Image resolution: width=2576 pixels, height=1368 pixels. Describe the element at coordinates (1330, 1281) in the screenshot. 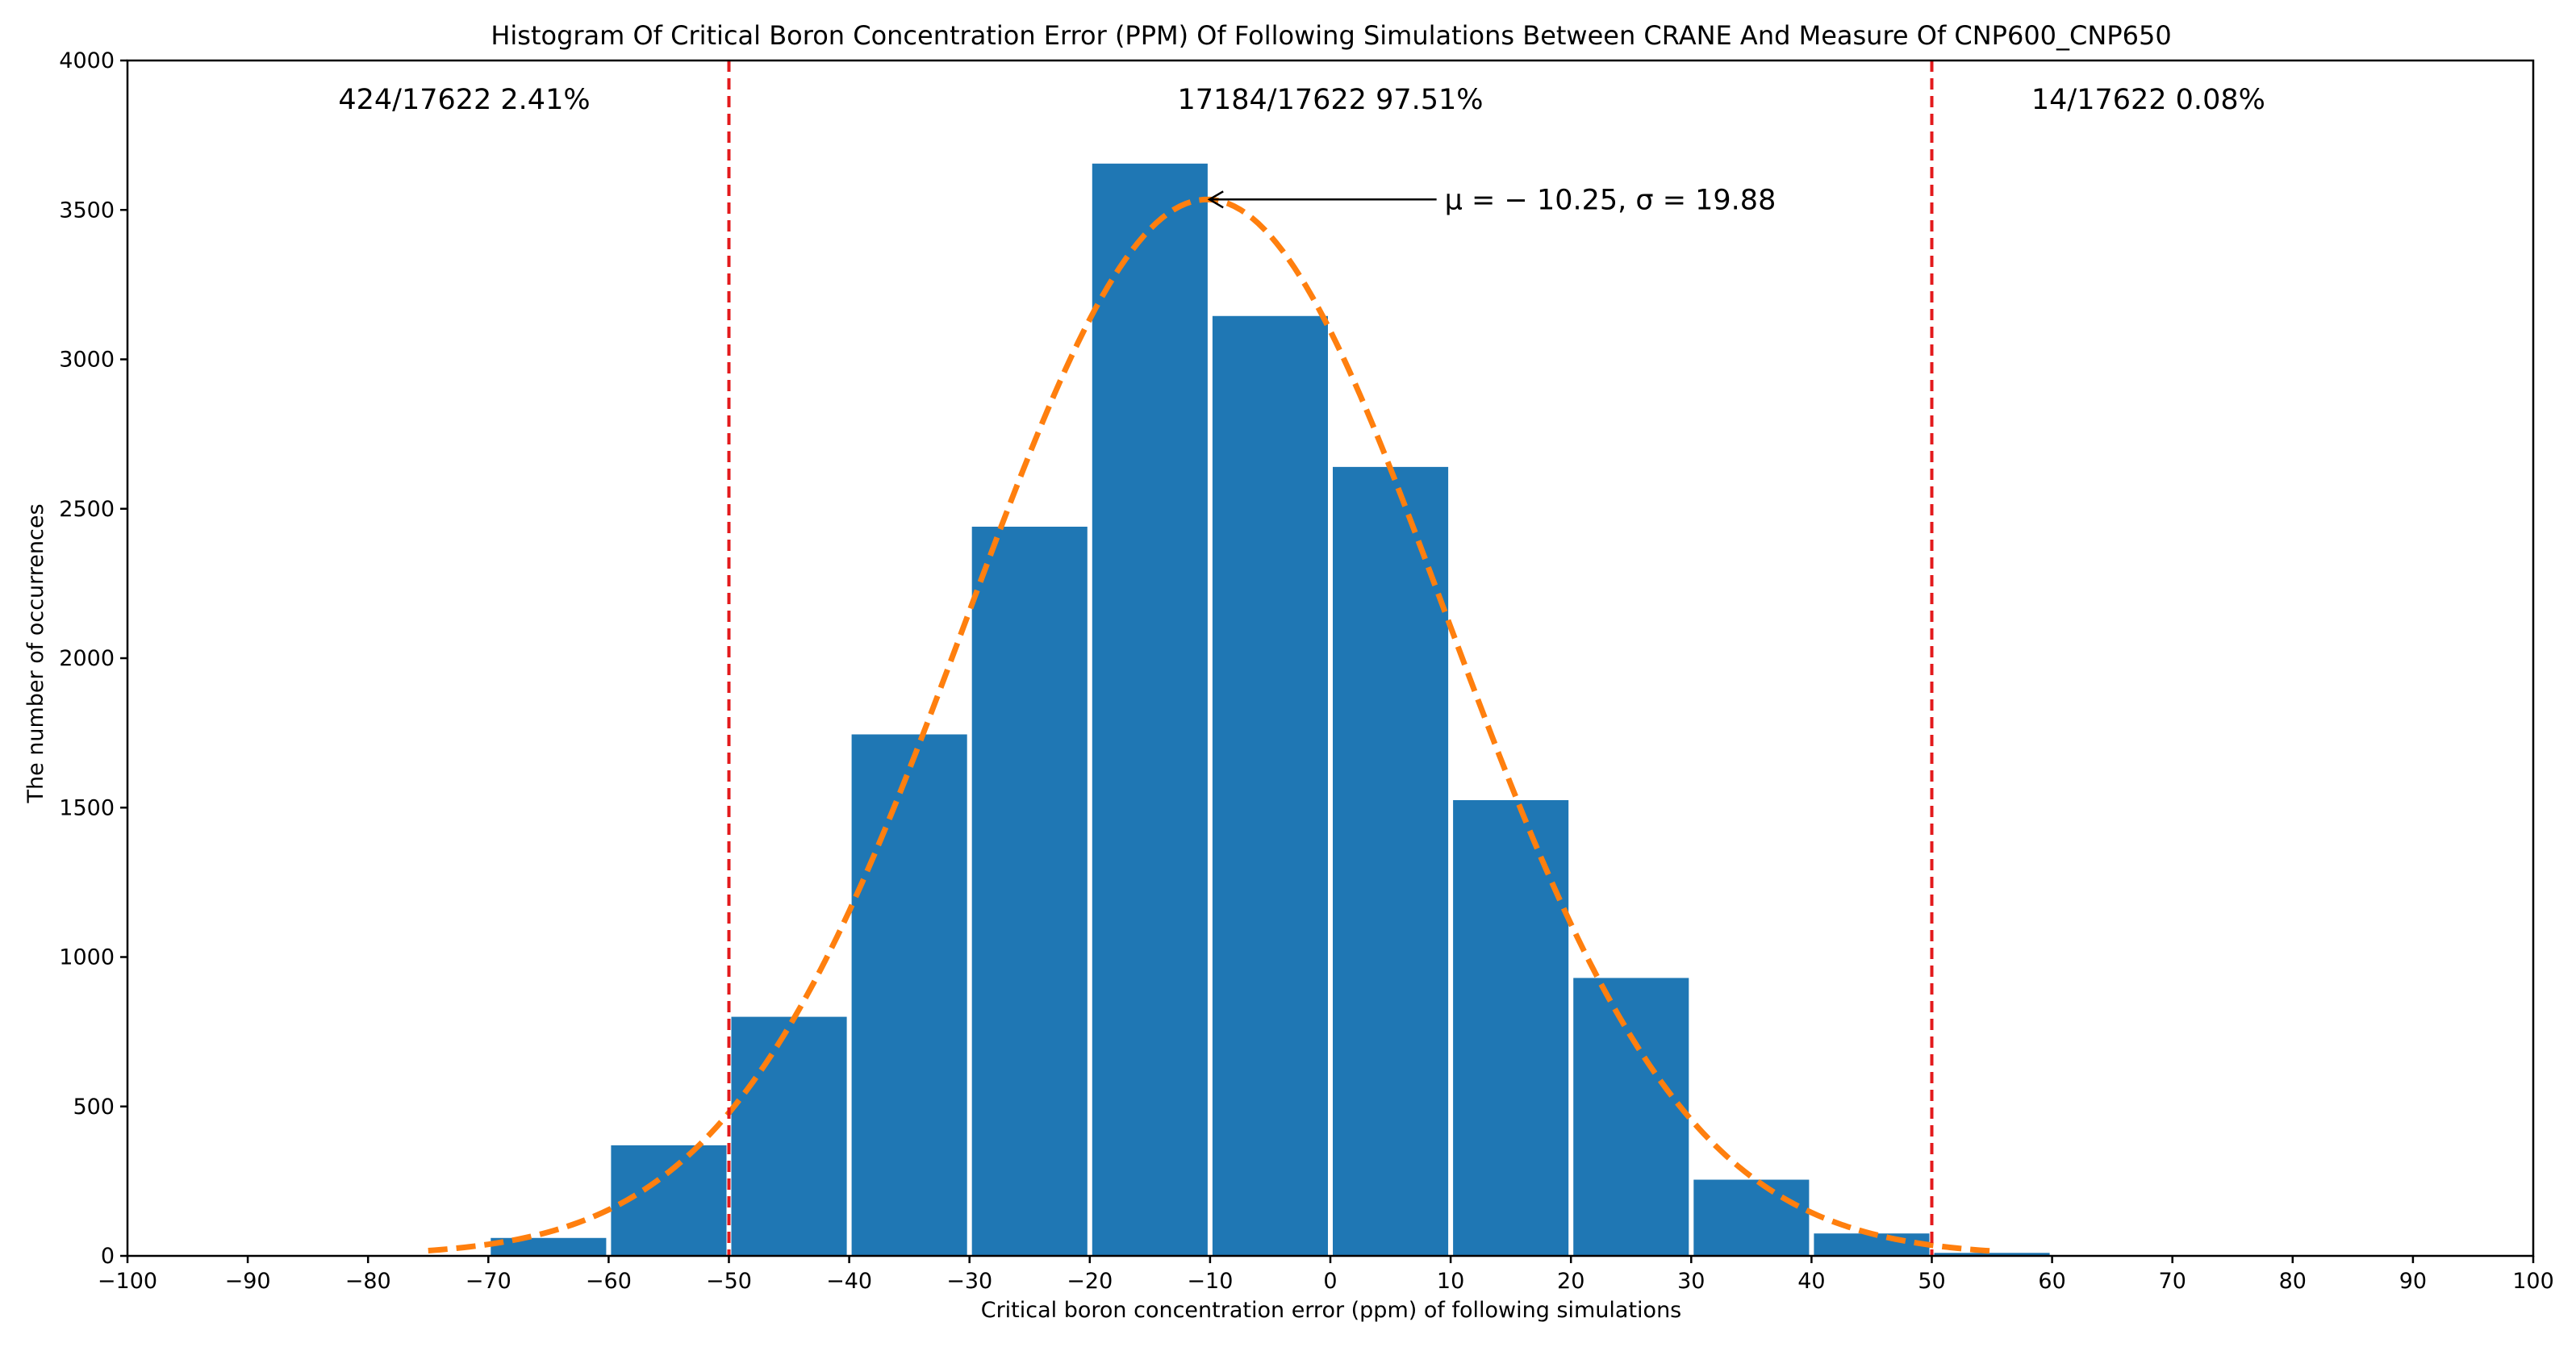

I see `x-tick-label: 0` at that location.